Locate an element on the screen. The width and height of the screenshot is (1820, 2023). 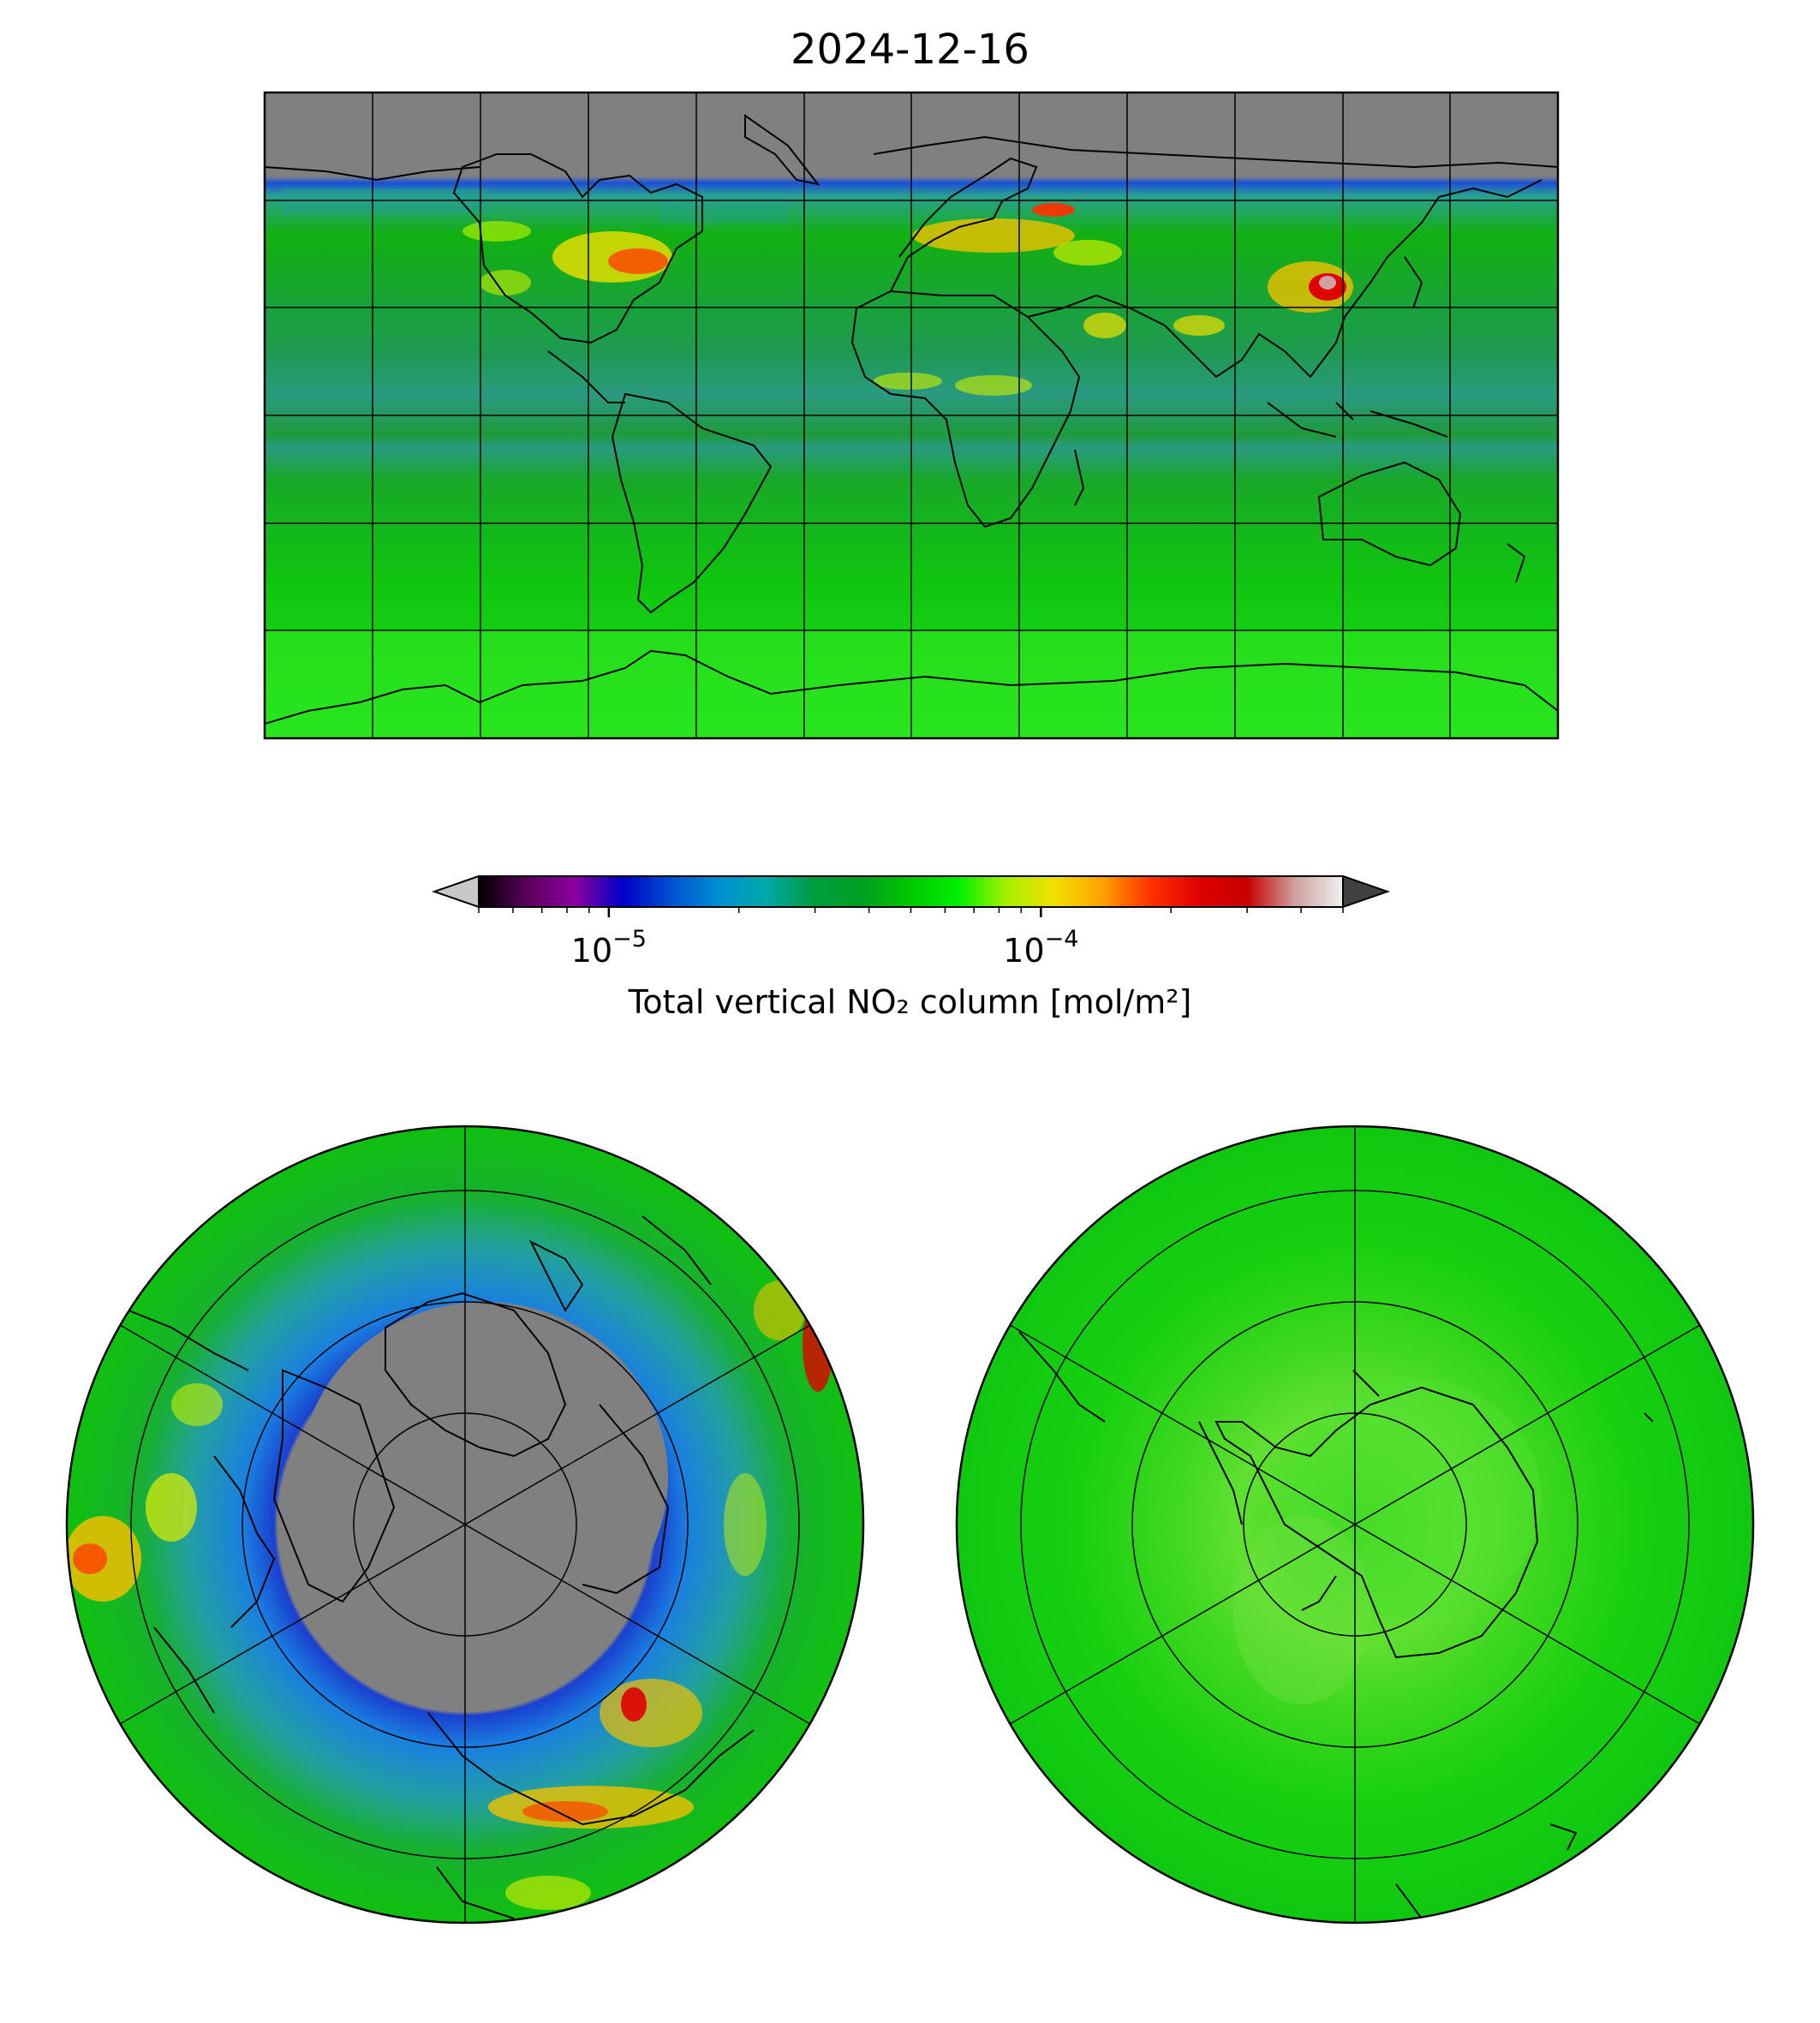
colorbar-under-extension is located at coordinates (455, 891).